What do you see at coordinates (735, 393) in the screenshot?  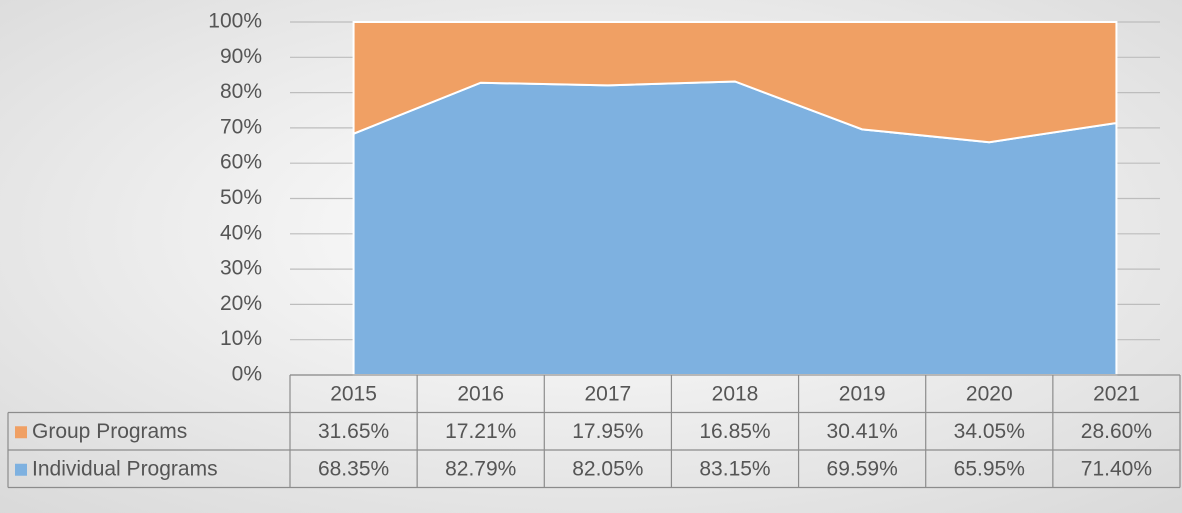 I see `x-tick-label: 2018` at bounding box center [735, 393].